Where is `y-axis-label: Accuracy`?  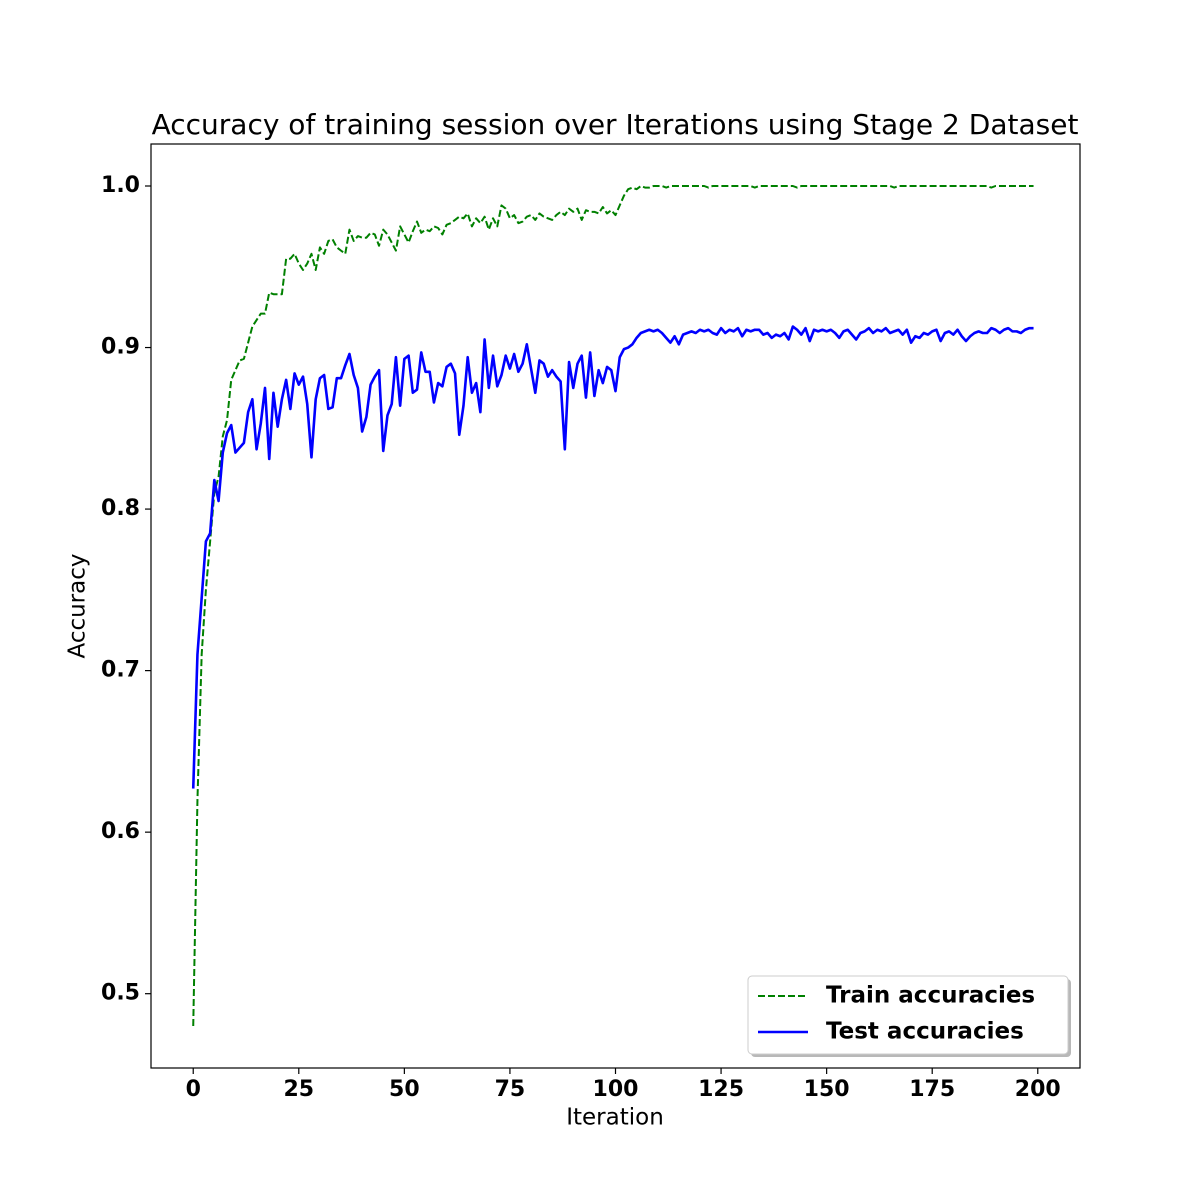
y-axis-label: Accuracy is located at coordinates (78, 605).